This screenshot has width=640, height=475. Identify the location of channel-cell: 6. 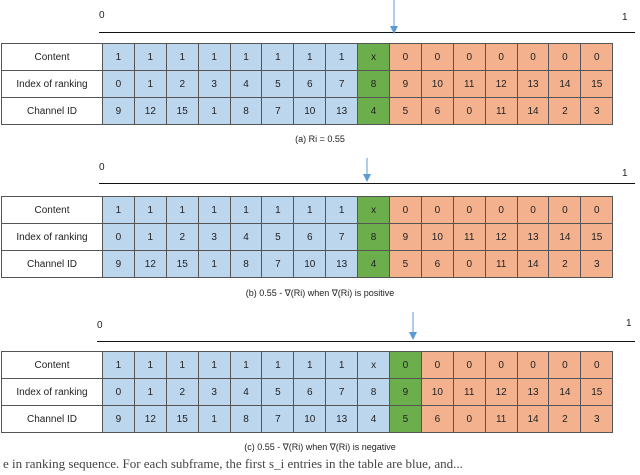
(437, 111).